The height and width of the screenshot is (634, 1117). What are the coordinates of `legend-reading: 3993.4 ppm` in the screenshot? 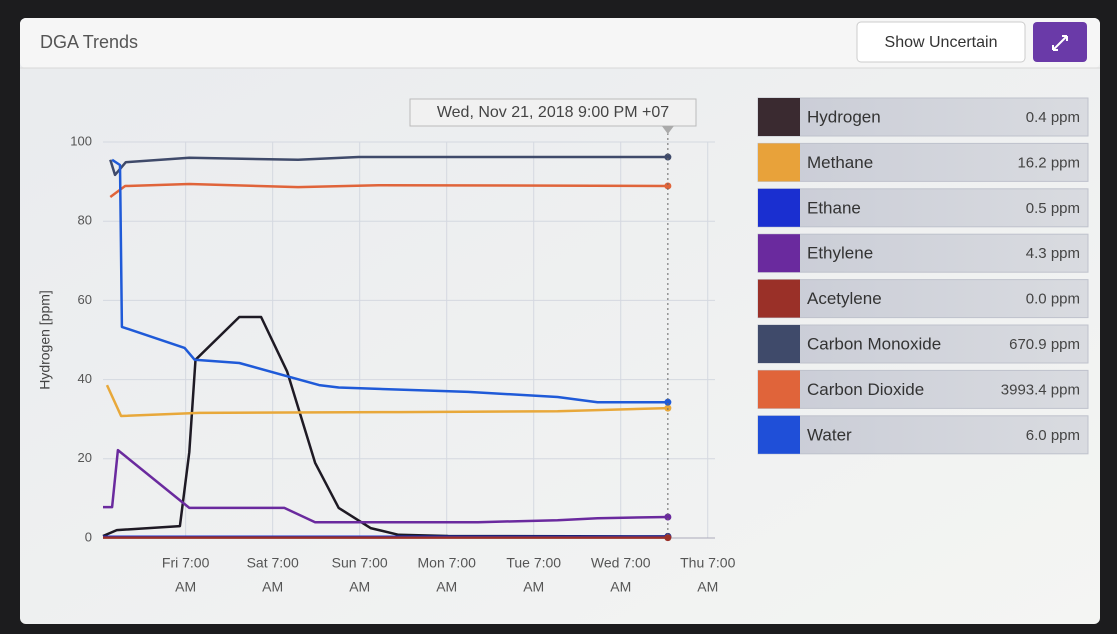 It's located at (1040, 389).